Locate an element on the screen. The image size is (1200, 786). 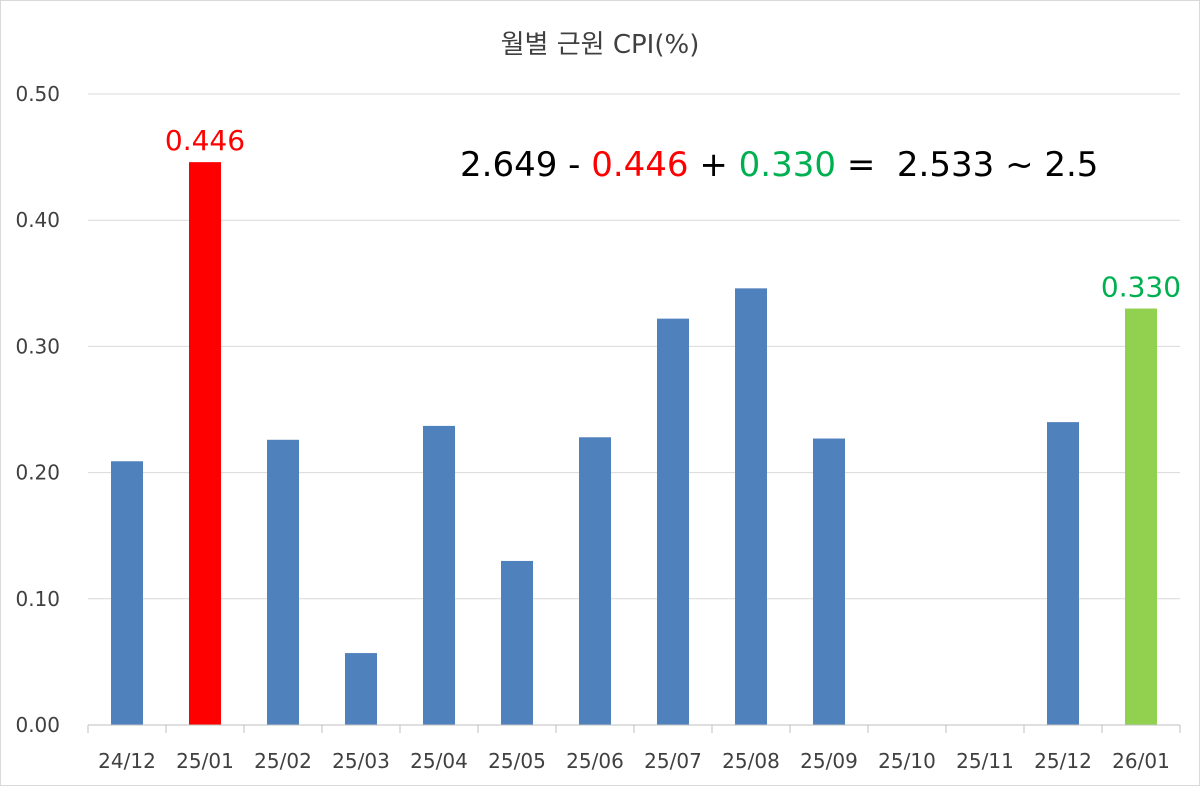
x-tick-label: 25/03 is located at coordinates (361, 761).